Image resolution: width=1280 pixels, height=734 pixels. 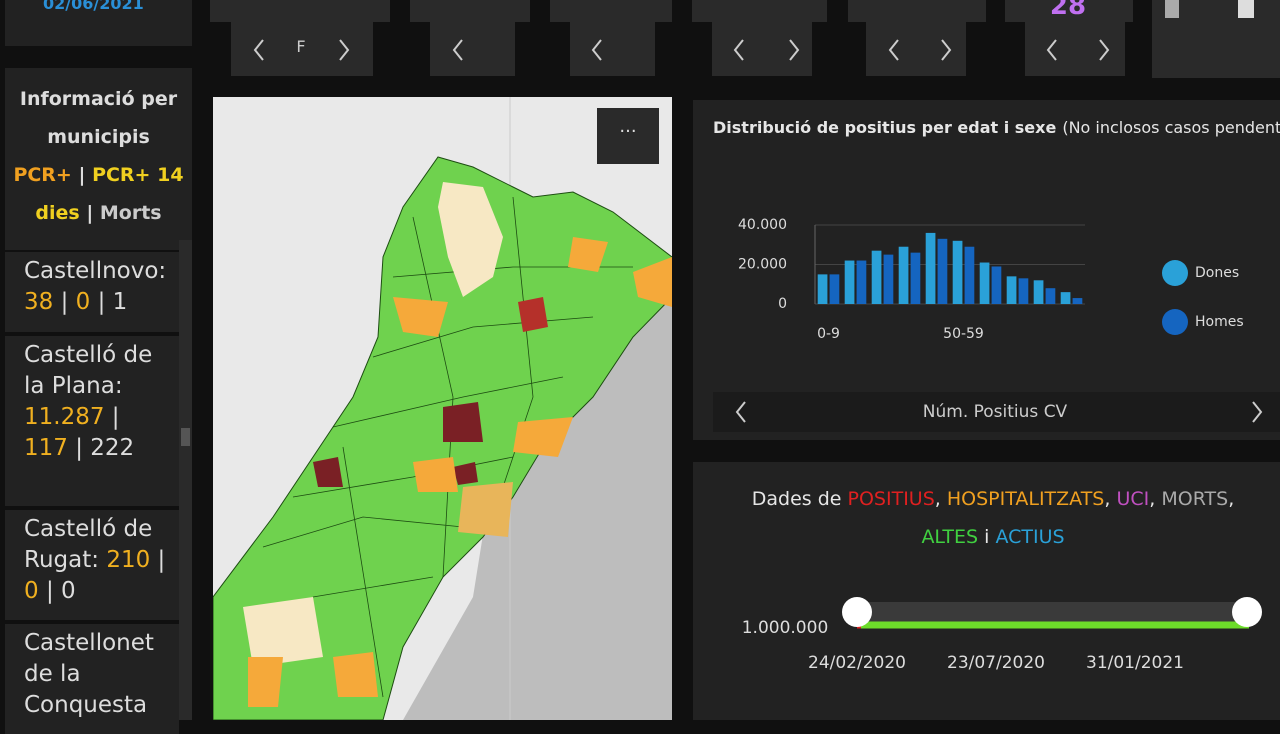 What do you see at coordinates (987, 537) in the screenshot?
I see `title-part: i` at bounding box center [987, 537].